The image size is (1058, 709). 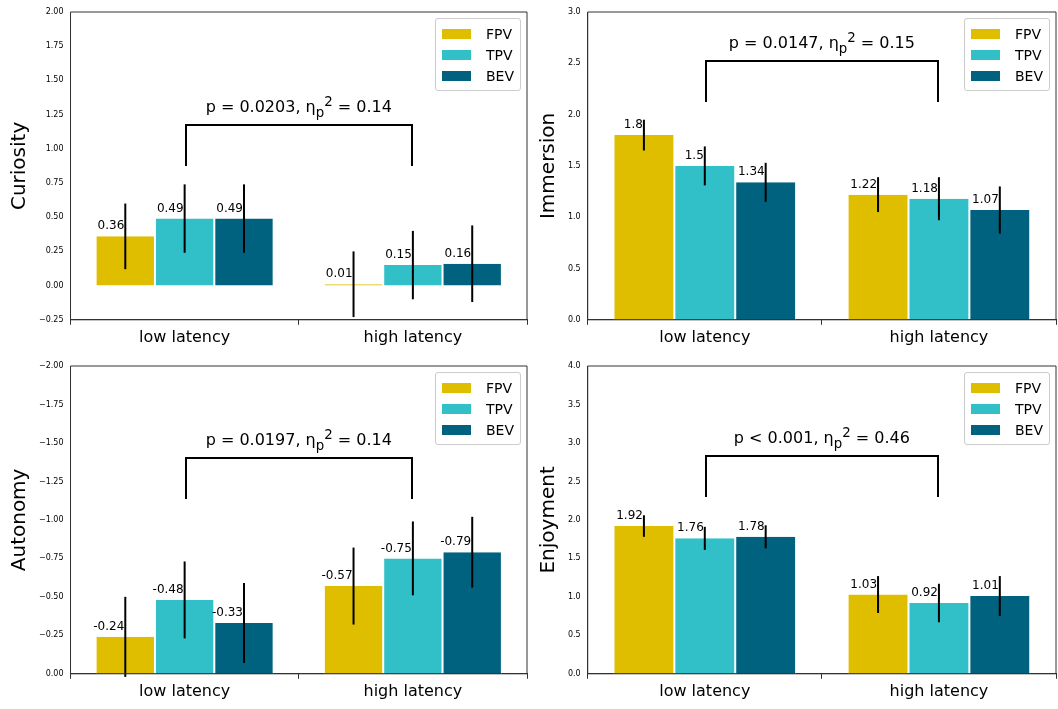 I want to click on data-label: -0.48, so click(x=168, y=589).